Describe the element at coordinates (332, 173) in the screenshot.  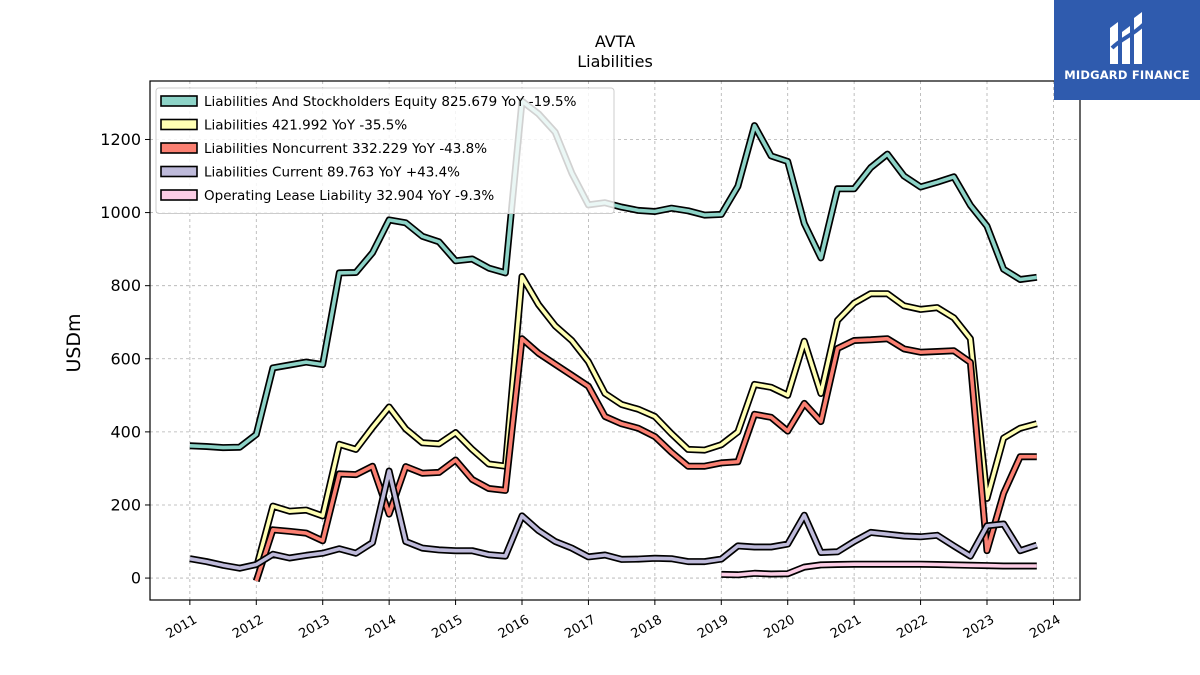
I see `legend-label: Liabilities Current 89.763 YoY +43.4%` at that location.